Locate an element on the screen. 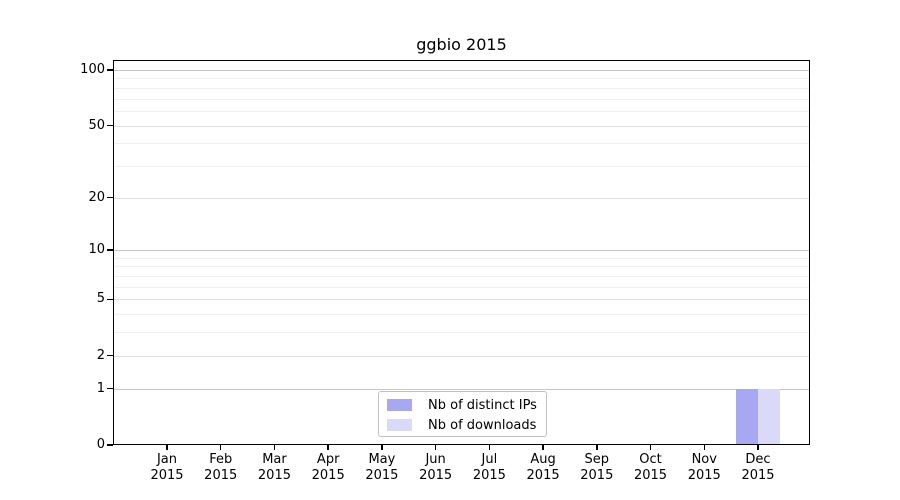 The width and height of the screenshot is (900, 500). y-tick-label: 2 is located at coordinates (100, 355).